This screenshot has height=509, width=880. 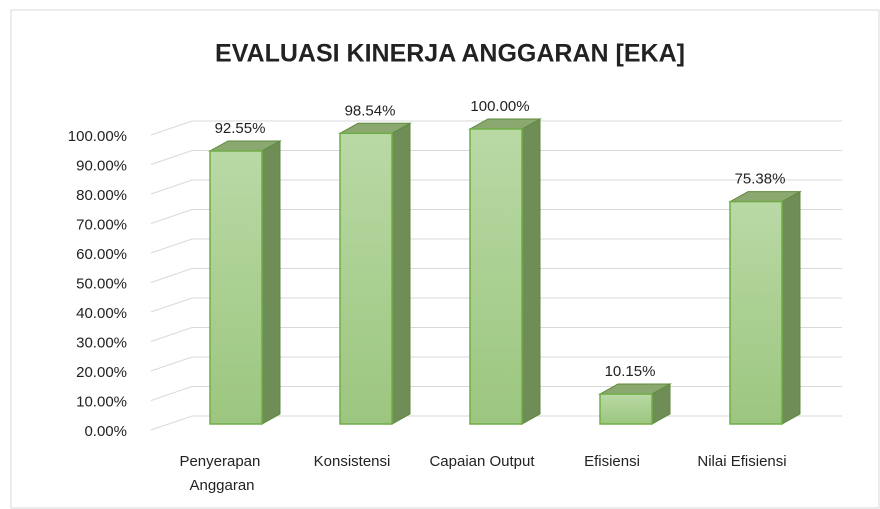 What do you see at coordinates (101, 372) in the screenshot?
I see `y-tick-label: 20.00%` at bounding box center [101, 372].